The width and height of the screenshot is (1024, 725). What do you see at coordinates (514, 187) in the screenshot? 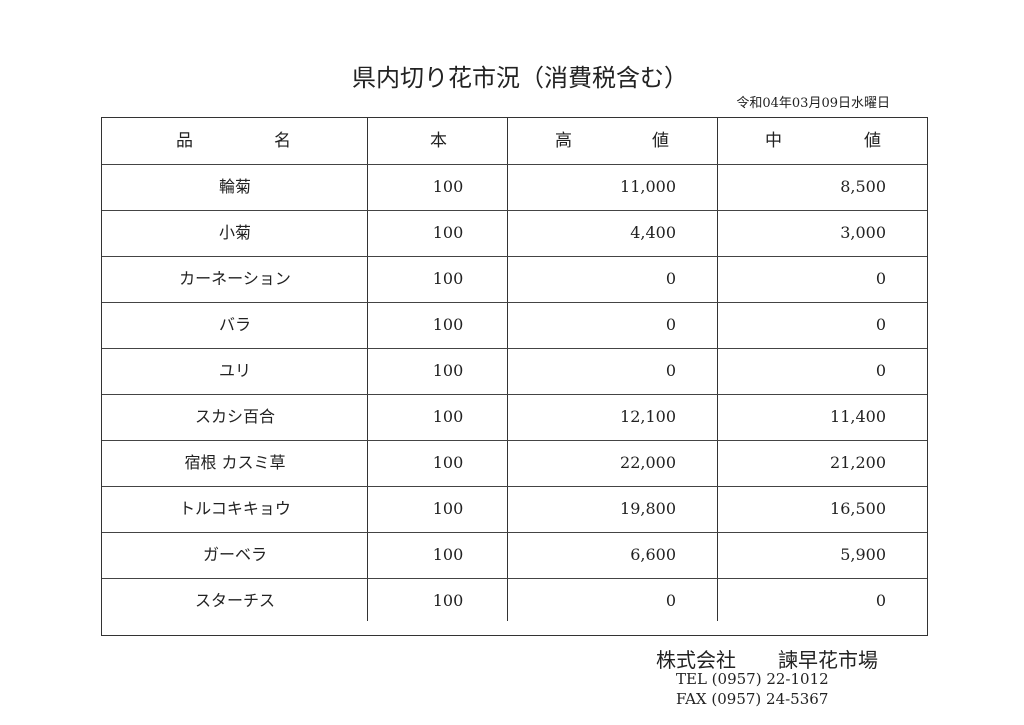
I see `table-row: 輪菊 100 11,000 8,500` at bounding box center [514, 187].